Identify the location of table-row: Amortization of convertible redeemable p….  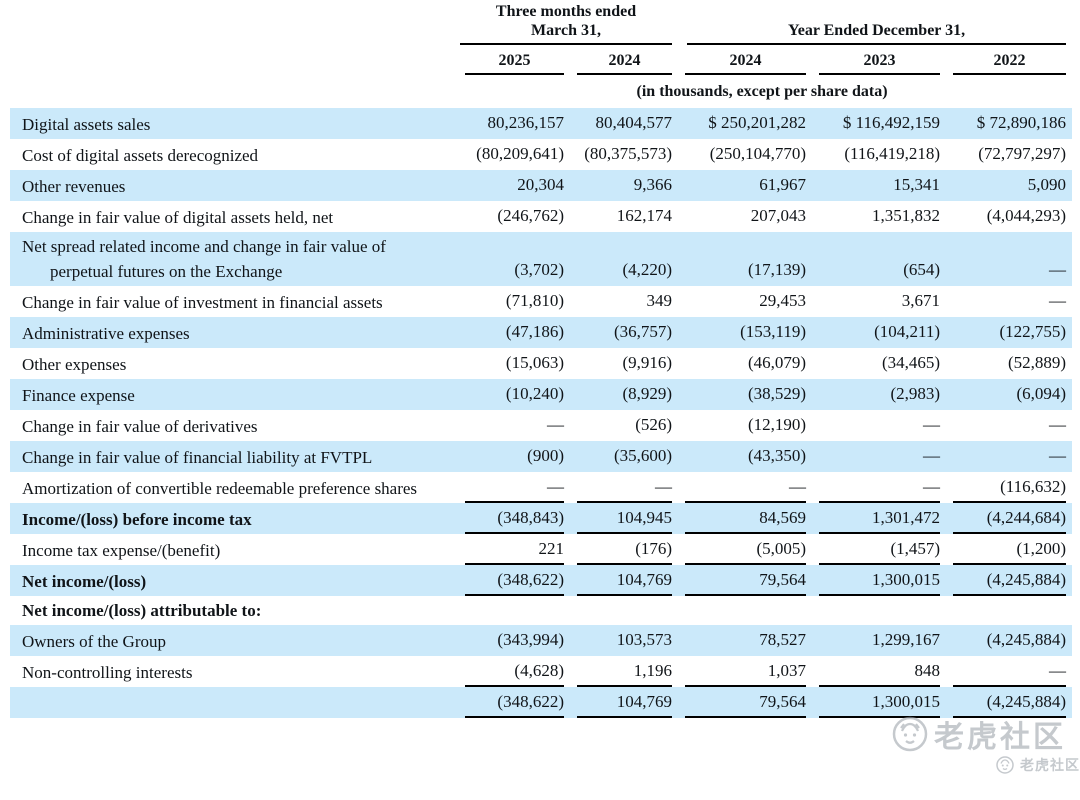
(541, 487).